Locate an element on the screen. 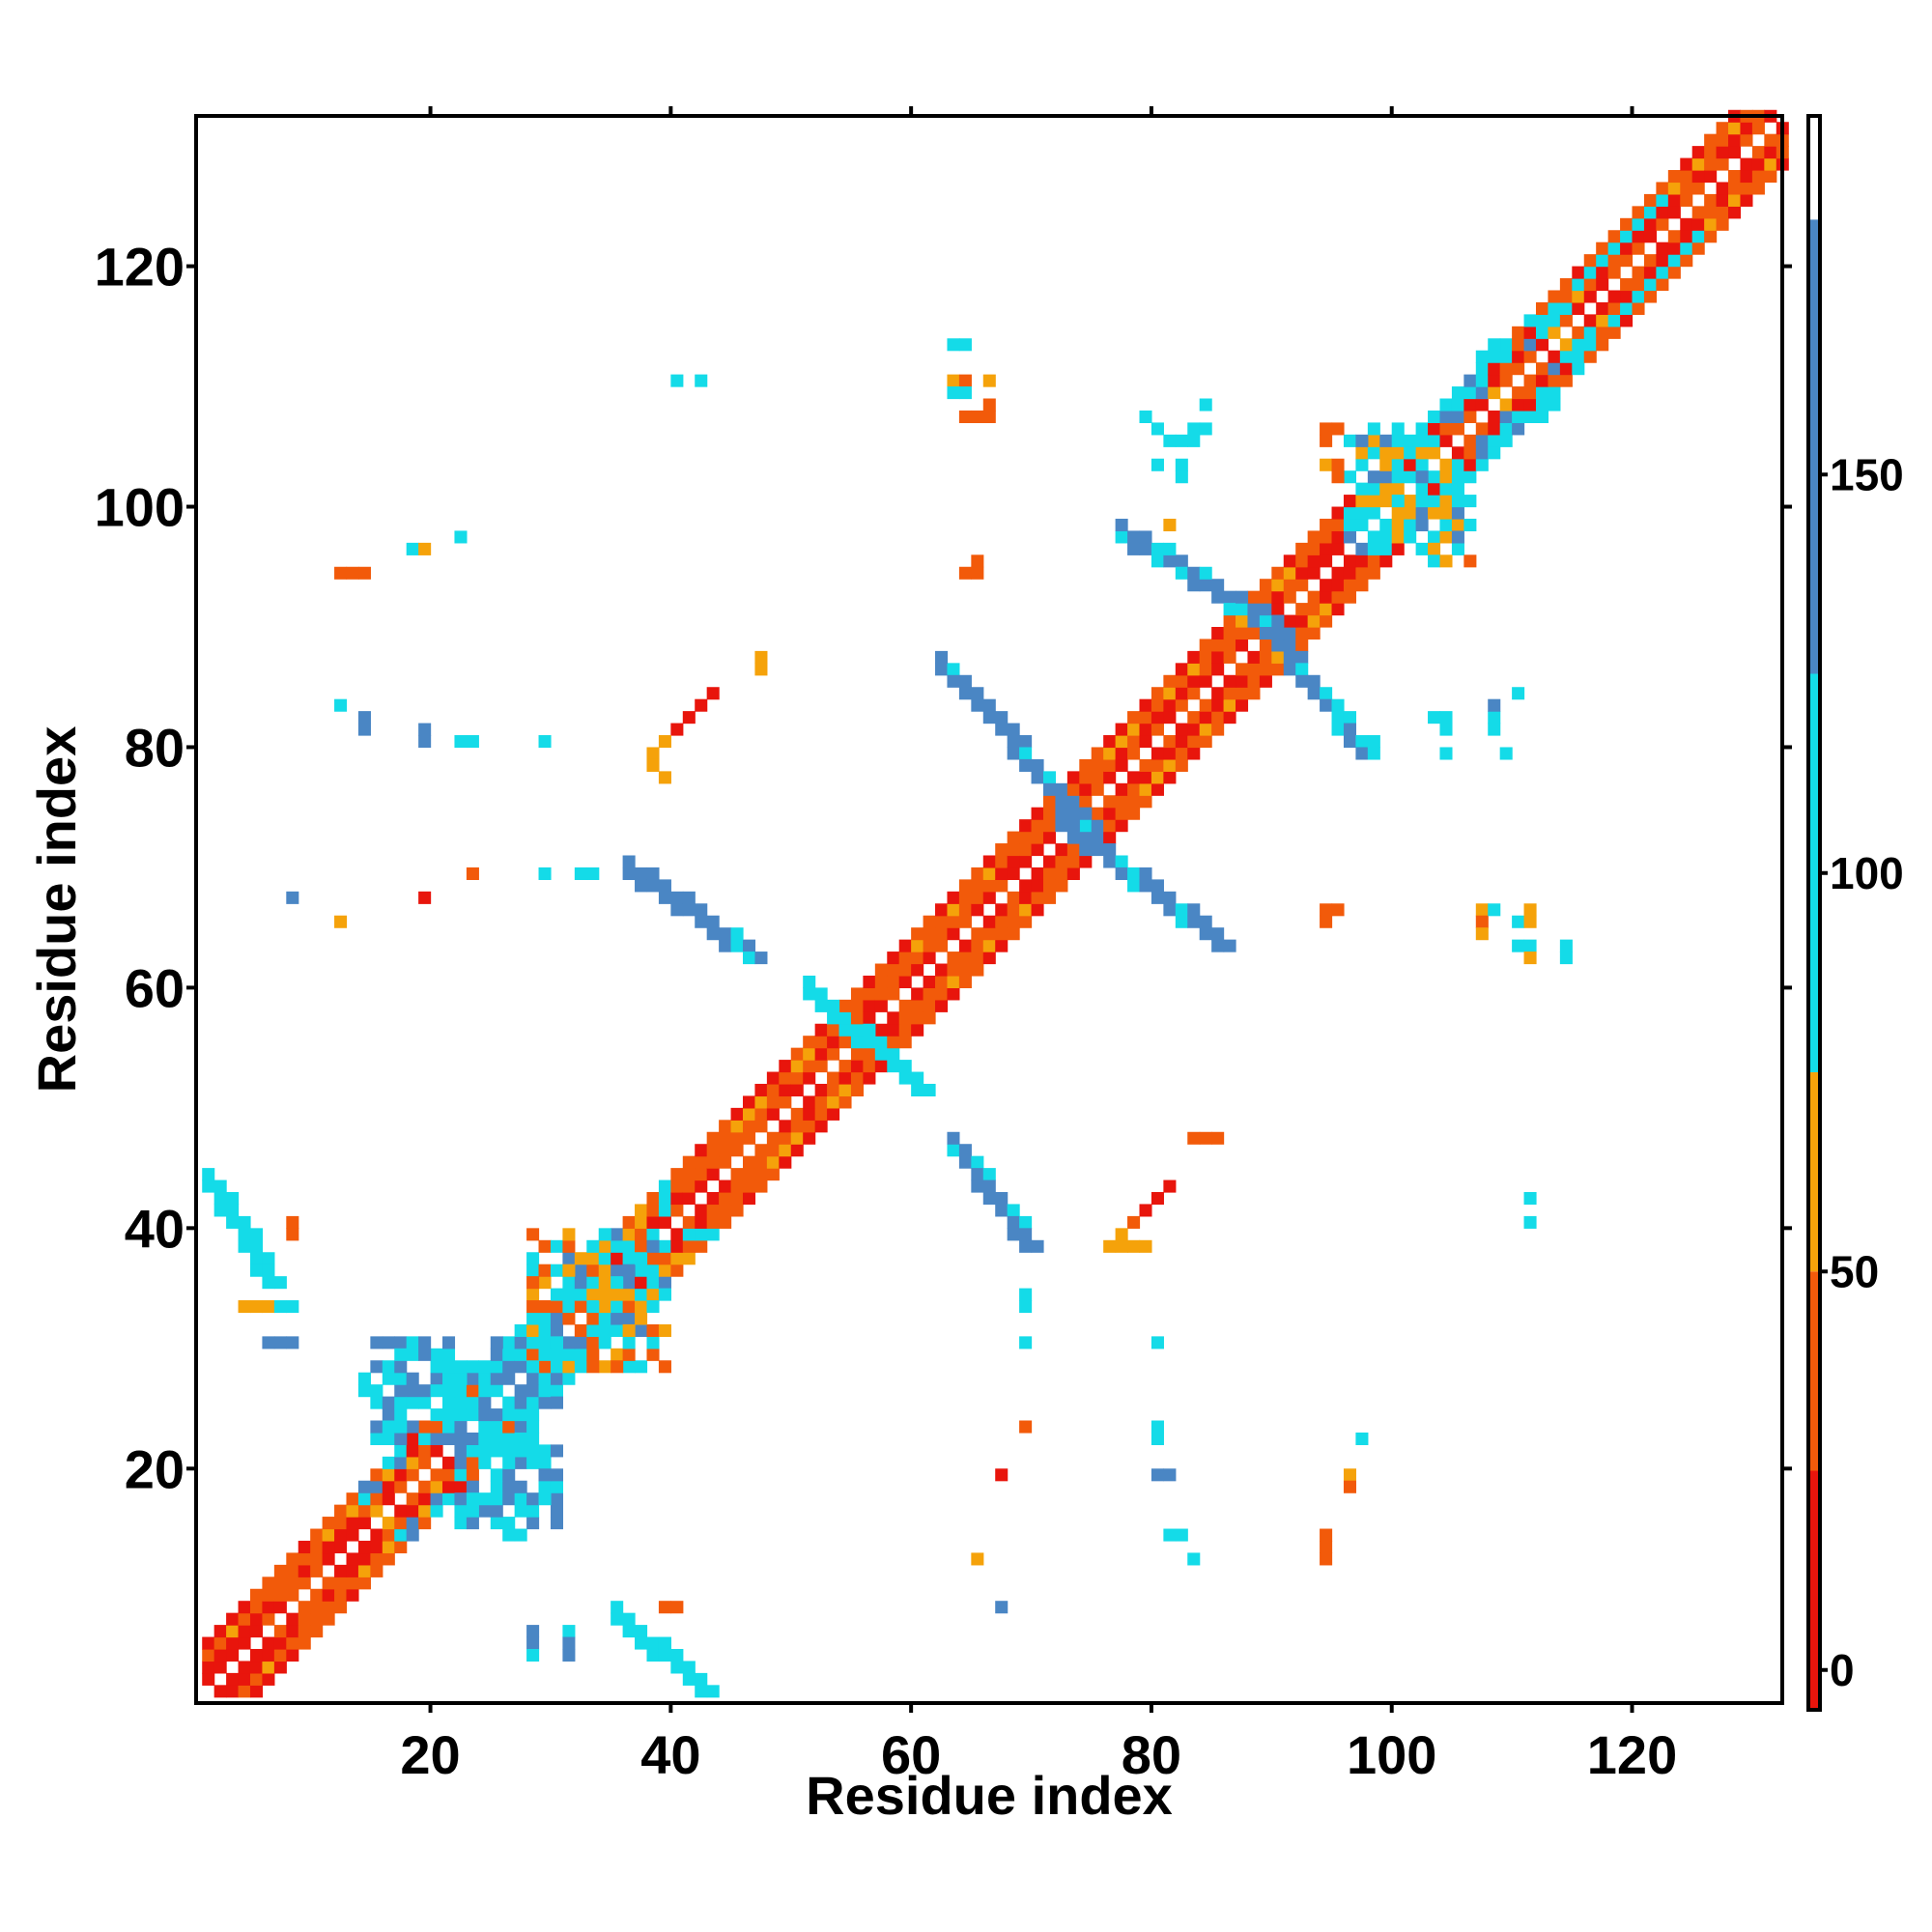 This screenshot has height=1932, width=1932. x-axis-label: Residue index is located at coordinates (989, 1795).